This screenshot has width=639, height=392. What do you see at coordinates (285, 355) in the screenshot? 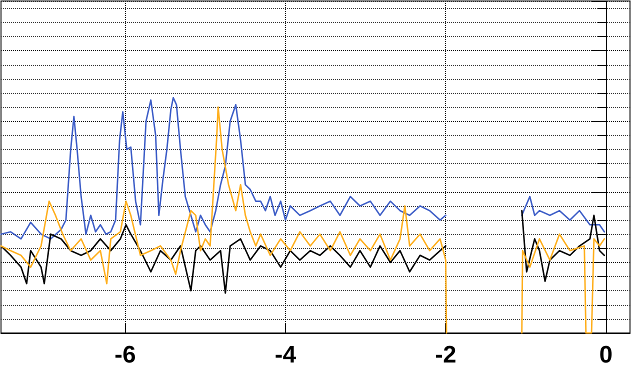
I see `x-tick-label: -4` at bounding box center [285, 355].